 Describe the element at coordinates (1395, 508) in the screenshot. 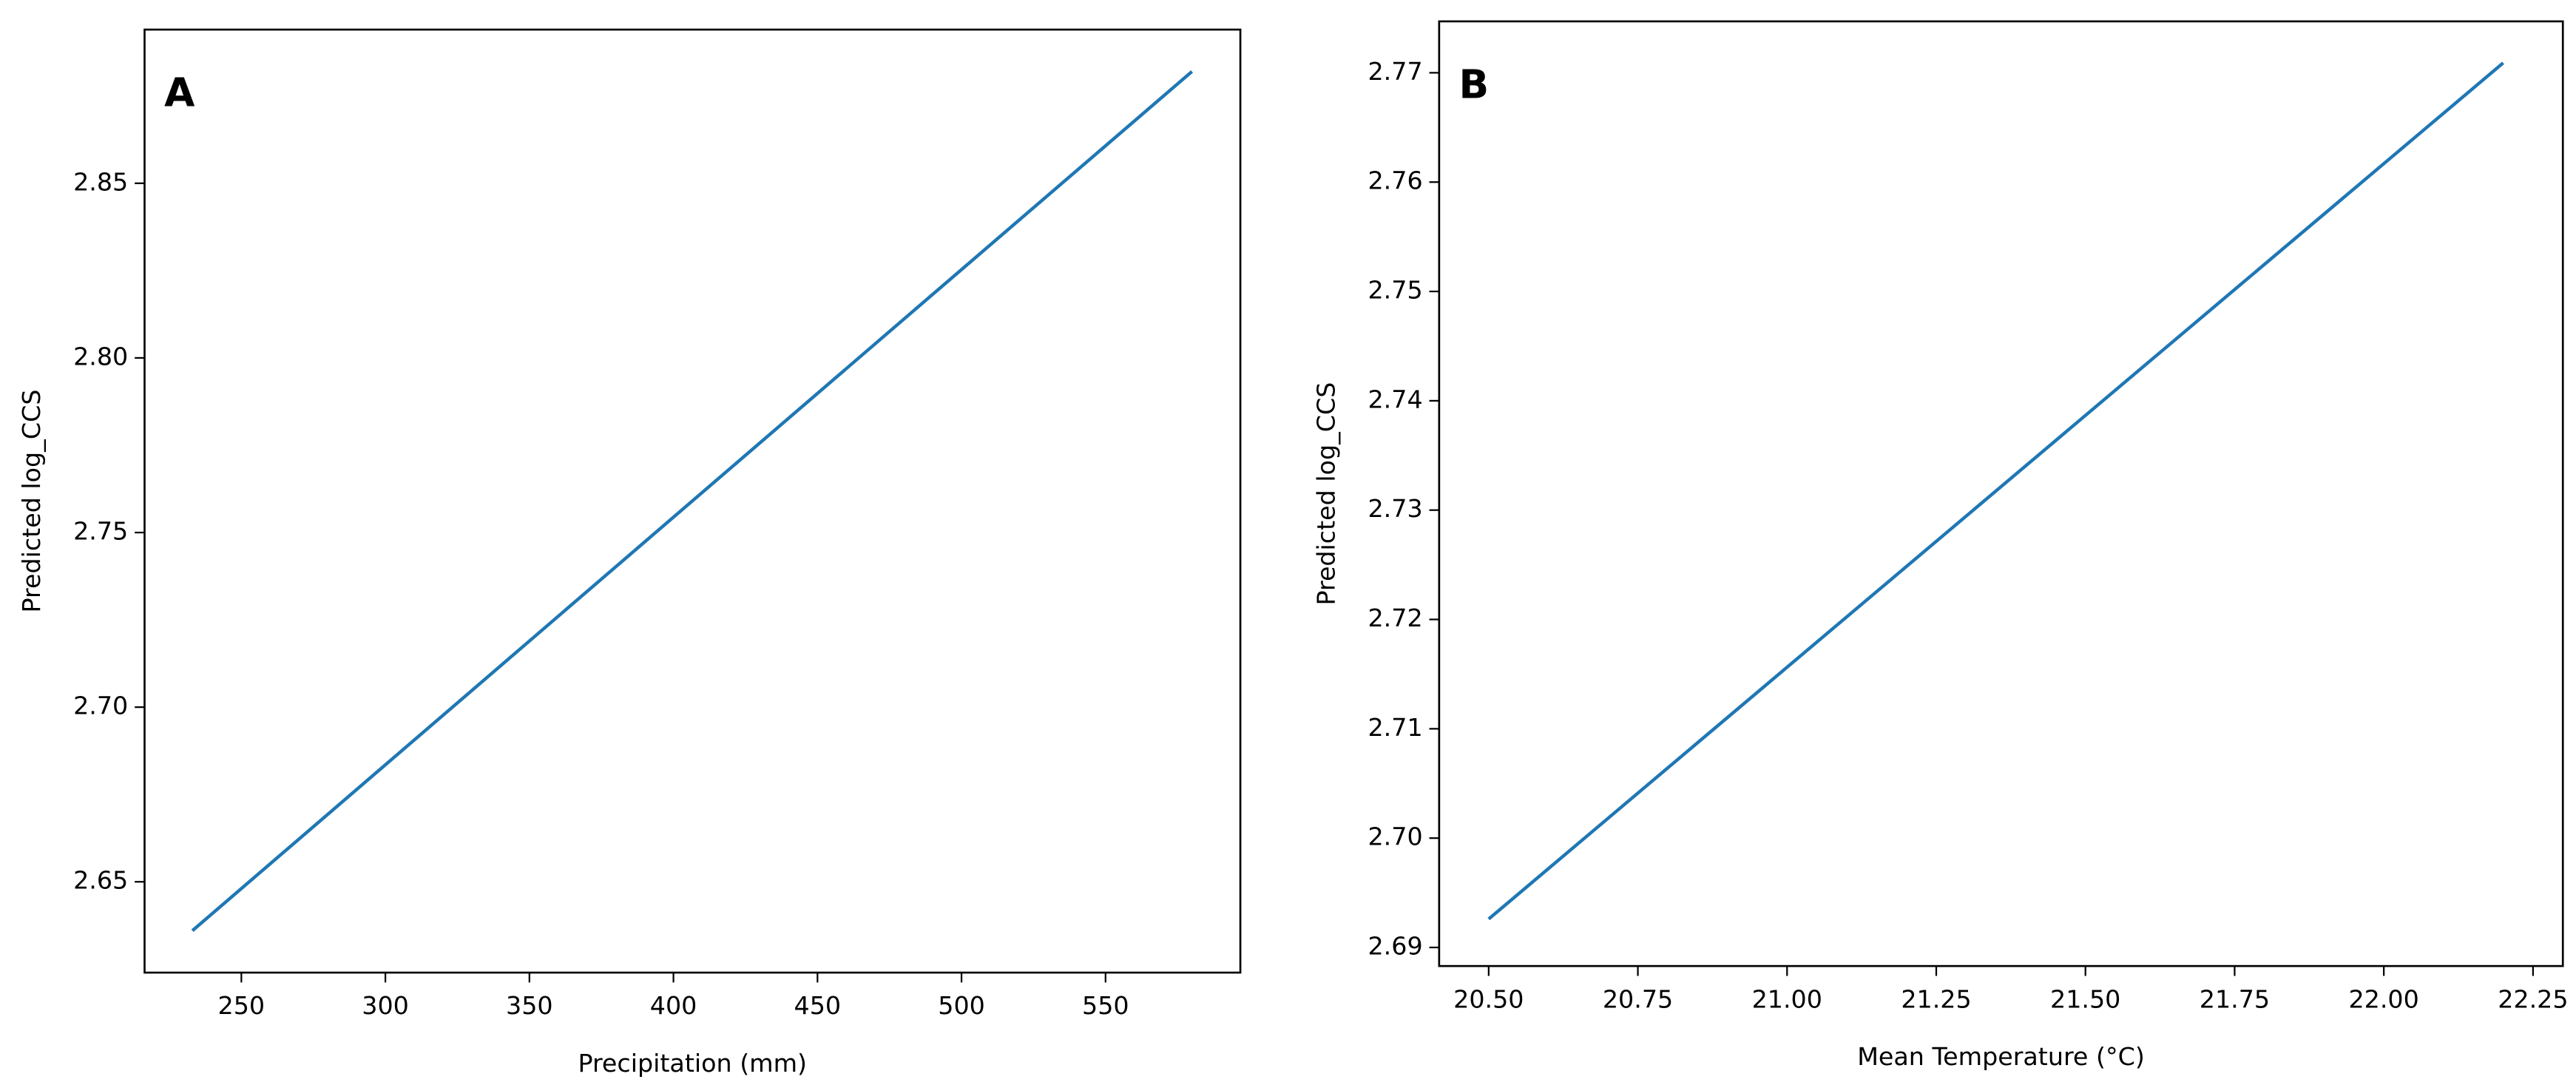

I see `y-tick-label: 2.73` at that location.